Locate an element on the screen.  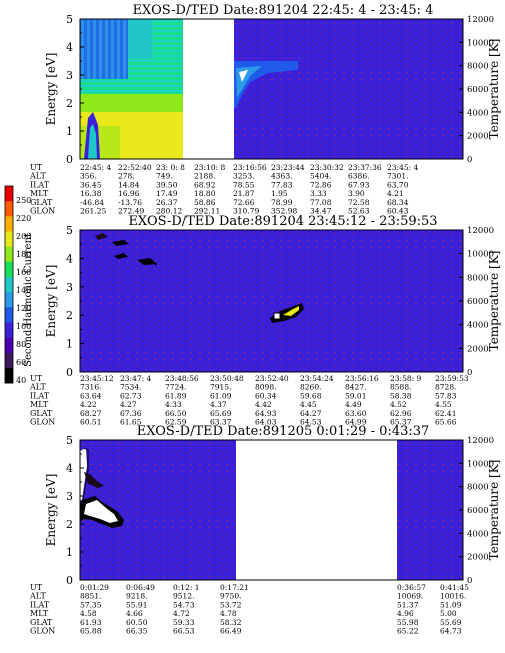
aux-row-label: UT is located at coordinates (36, 587).